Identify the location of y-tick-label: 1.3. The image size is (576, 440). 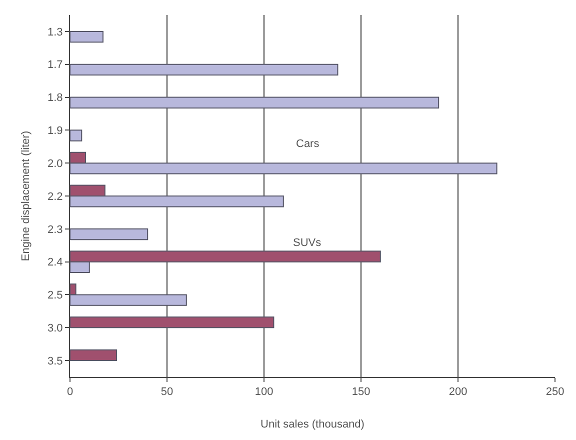
(55, 32).